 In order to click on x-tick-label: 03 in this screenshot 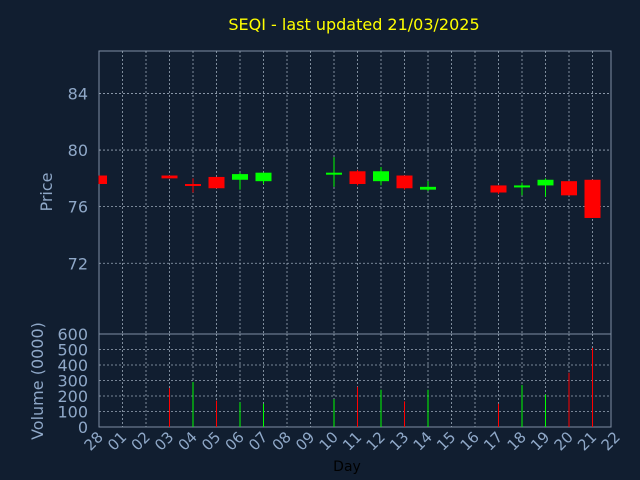, I will do `click(164, 441)`.